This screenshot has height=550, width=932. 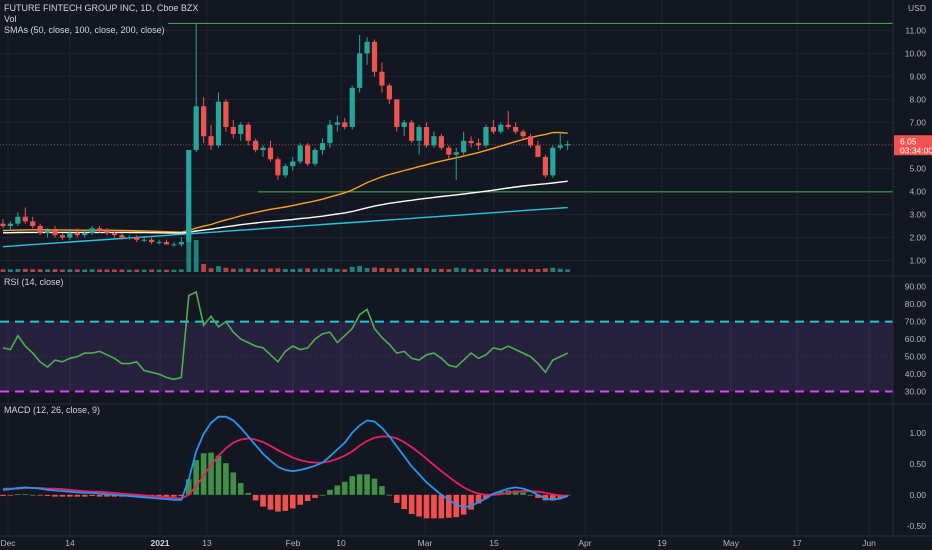 What do you see at coordinates (917, 99) in the screenshot?
I see `price-tick-label: 8.00` at bounding box center [917, 99].